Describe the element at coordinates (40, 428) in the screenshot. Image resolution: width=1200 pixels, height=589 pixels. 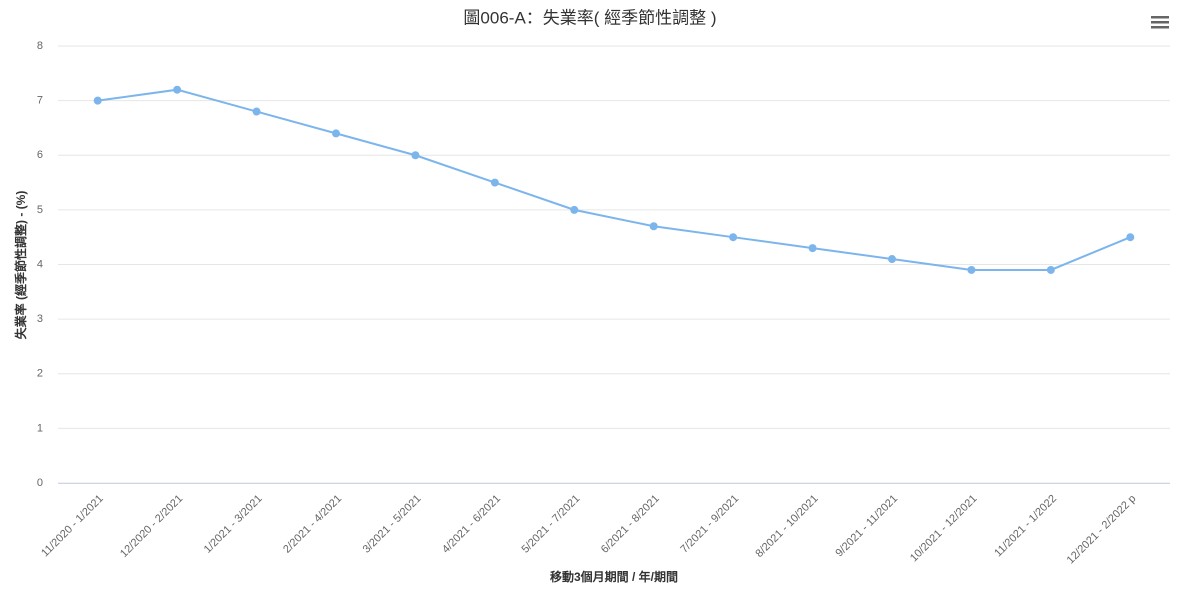
I see `y-tick-label: 1` at that location.